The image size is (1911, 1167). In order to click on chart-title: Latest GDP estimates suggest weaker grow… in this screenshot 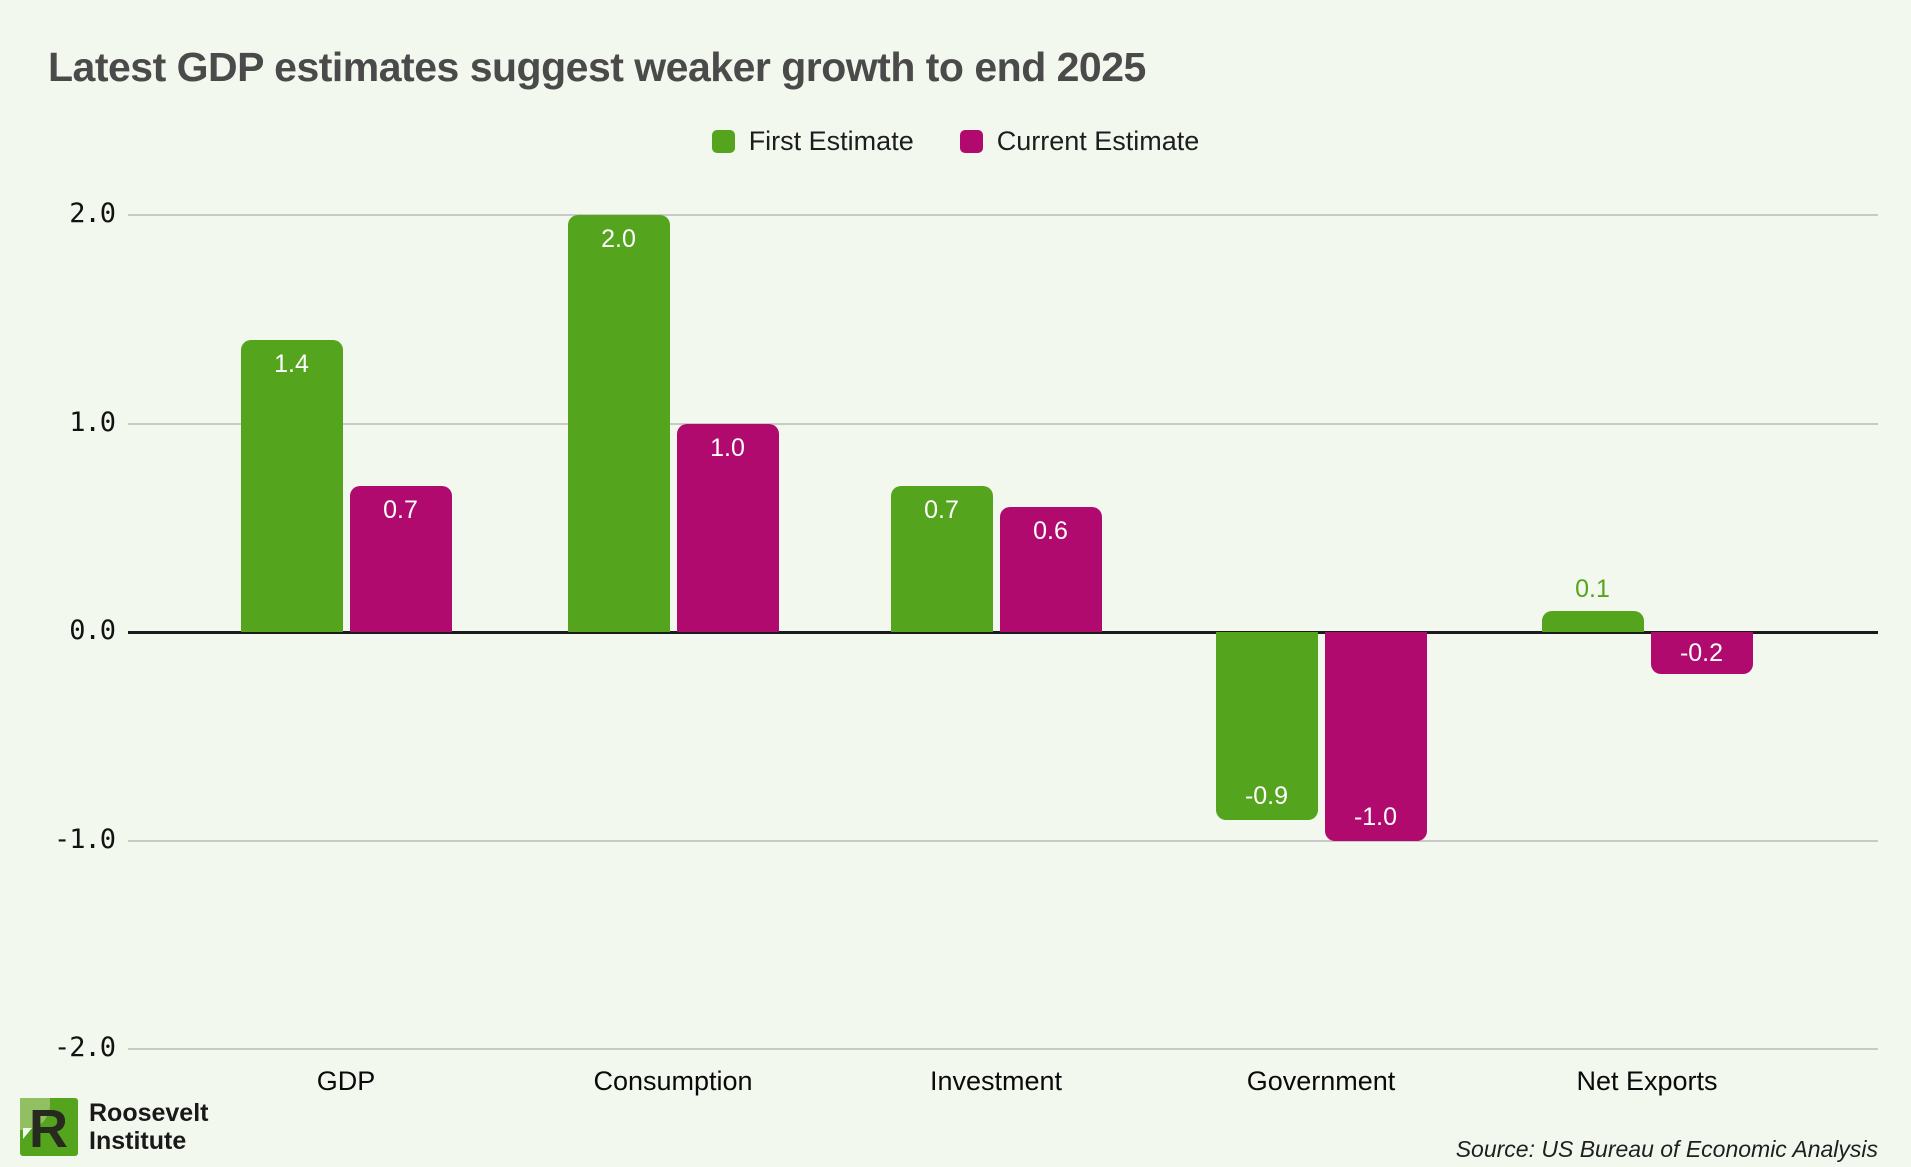, I will do `click(597, 67)`.